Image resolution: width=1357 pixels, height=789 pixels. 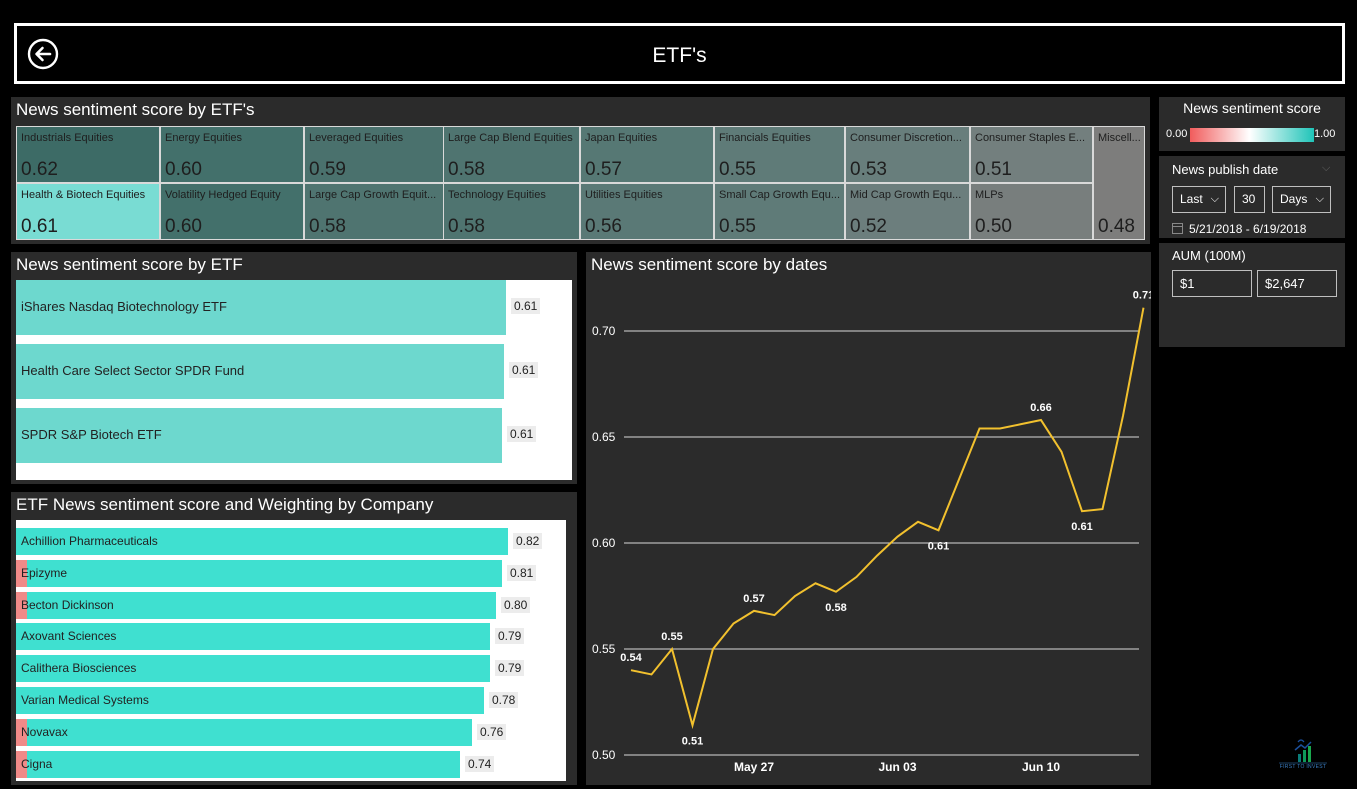 What do you see at coordinates (1294, 199) in the screenshot?
I see `unit-value: Days` at bounding box center [1294, 199].